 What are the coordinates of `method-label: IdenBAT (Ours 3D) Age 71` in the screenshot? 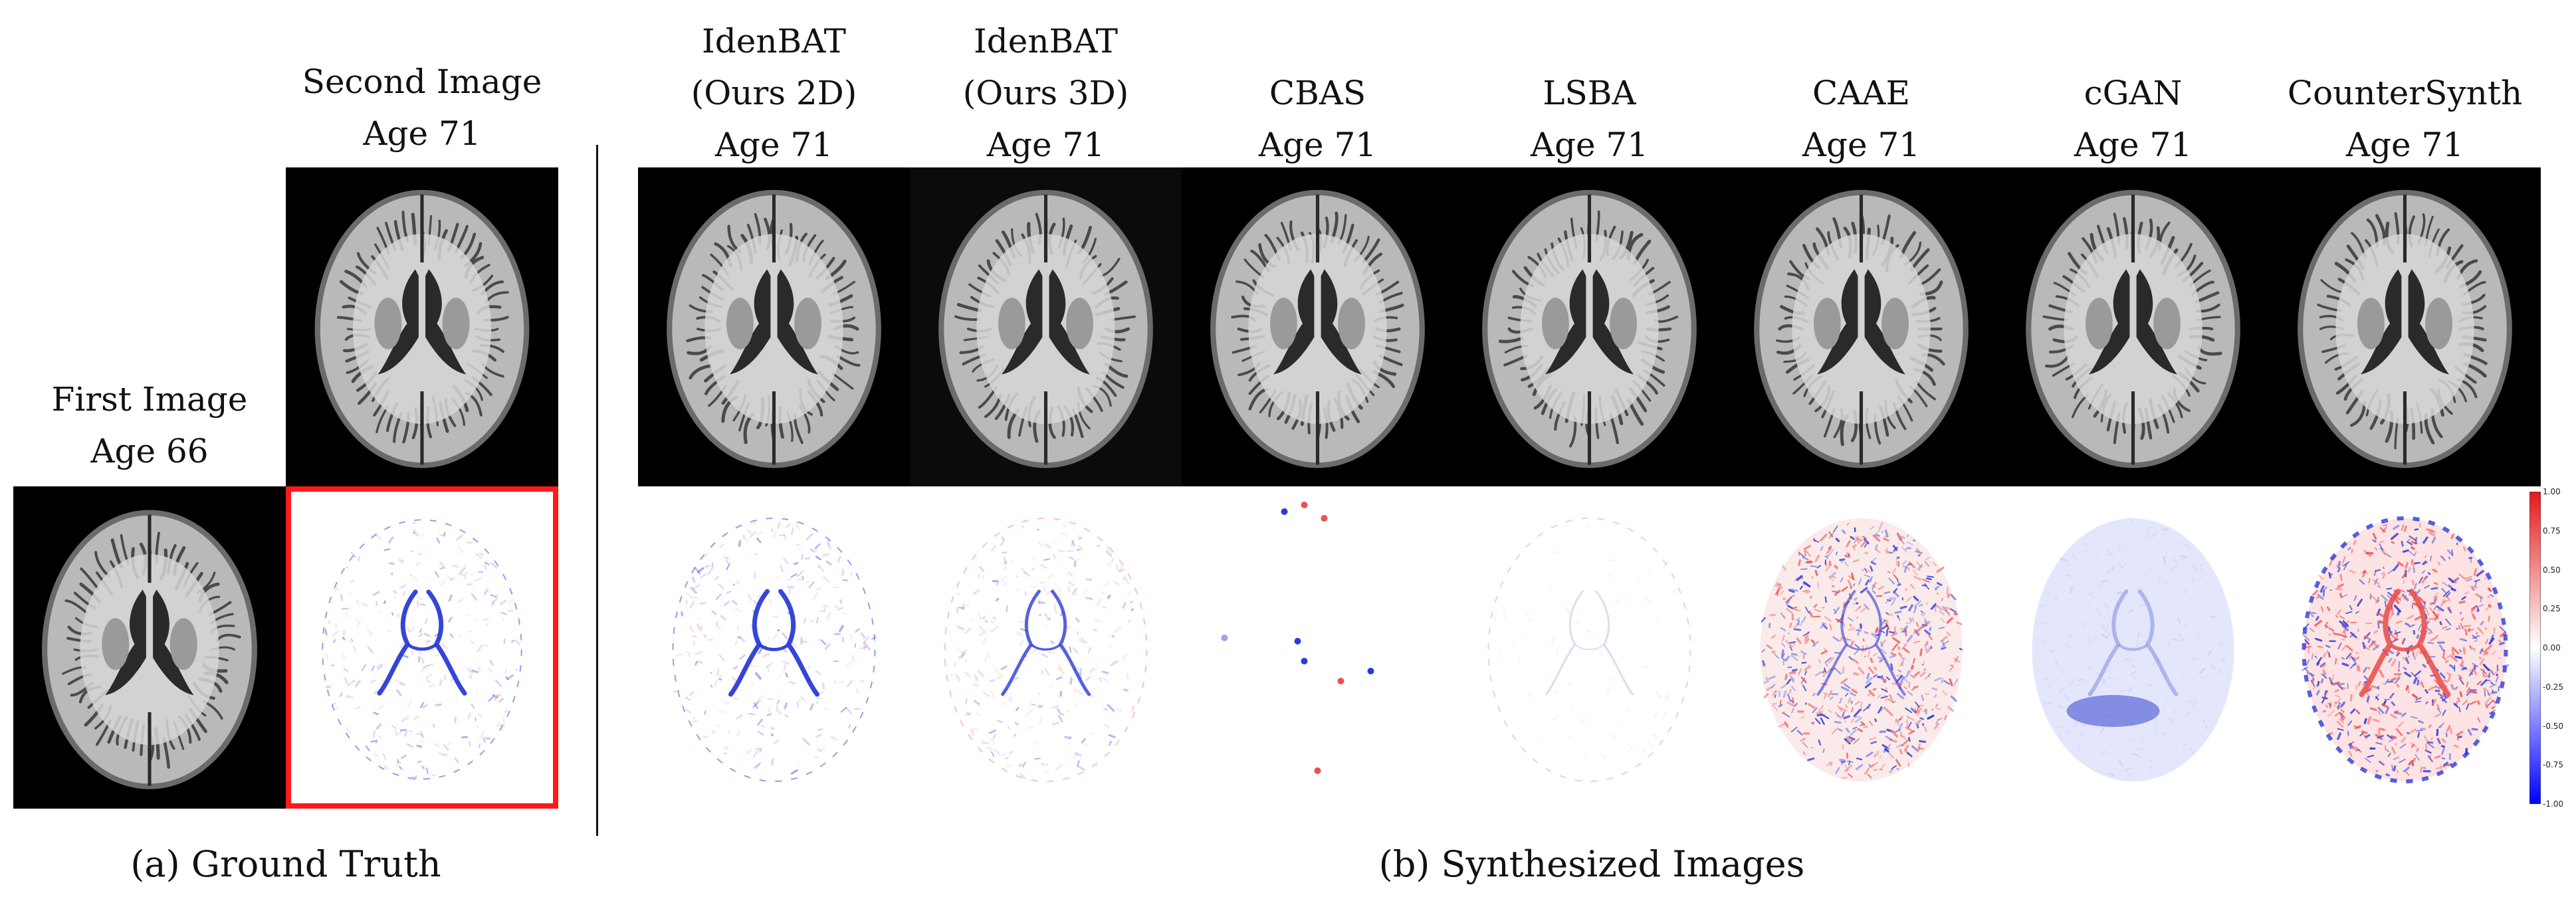 It's located at (1046, 93).